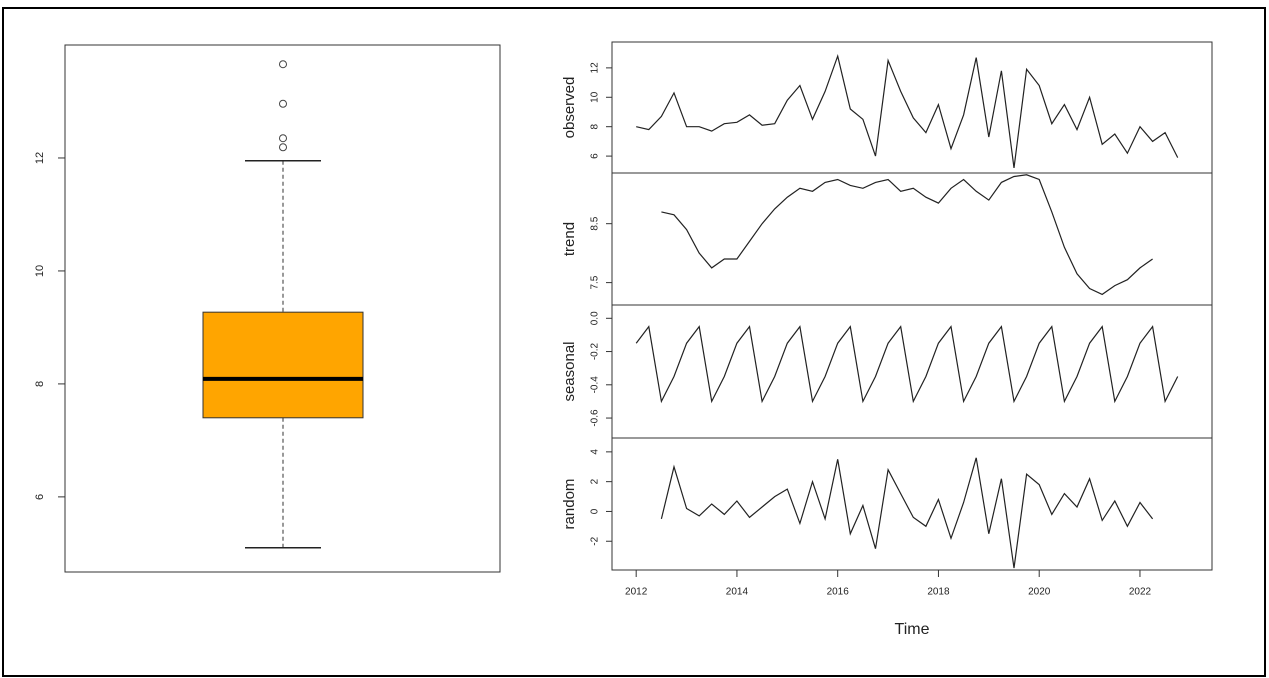 The width and height of the screenshot is (1269, 678). Describe the element at coordinates (595, 385) in the screenshot. I see `y-tick-label: -0.4` at that location.